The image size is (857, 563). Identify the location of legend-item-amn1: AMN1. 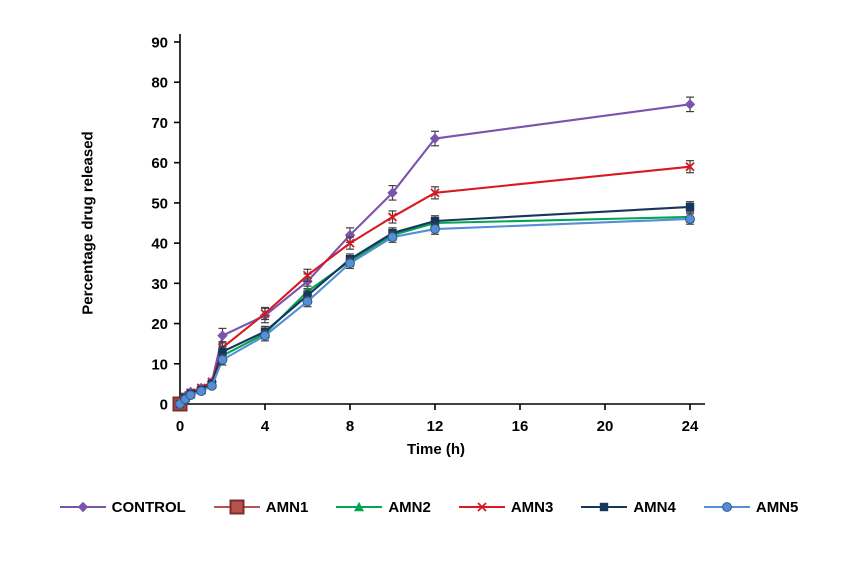
(261, 507).